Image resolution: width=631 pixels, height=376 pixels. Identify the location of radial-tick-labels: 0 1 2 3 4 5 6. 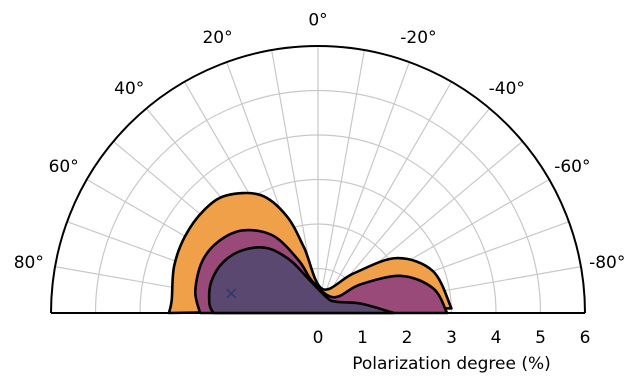
(452, 338).